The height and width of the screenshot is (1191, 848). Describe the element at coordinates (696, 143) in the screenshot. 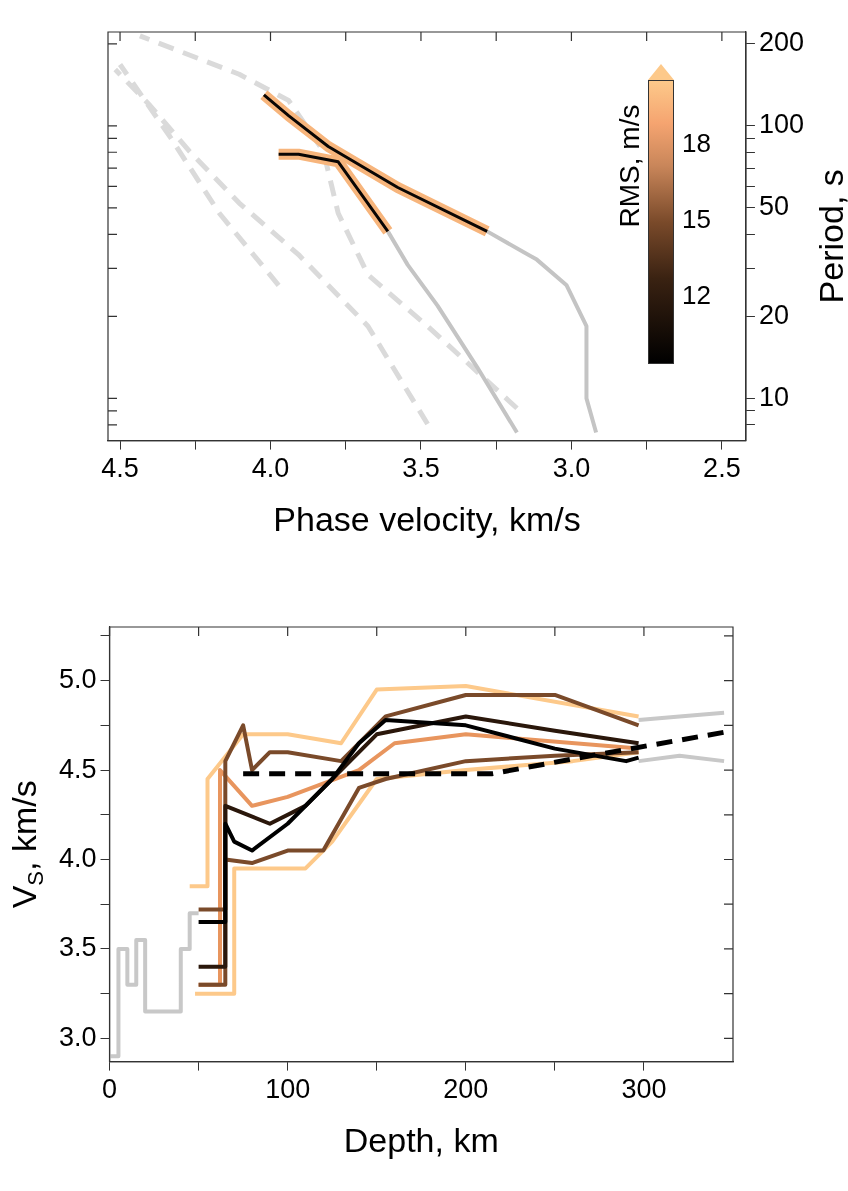

I see `annotation: 18` at that location.